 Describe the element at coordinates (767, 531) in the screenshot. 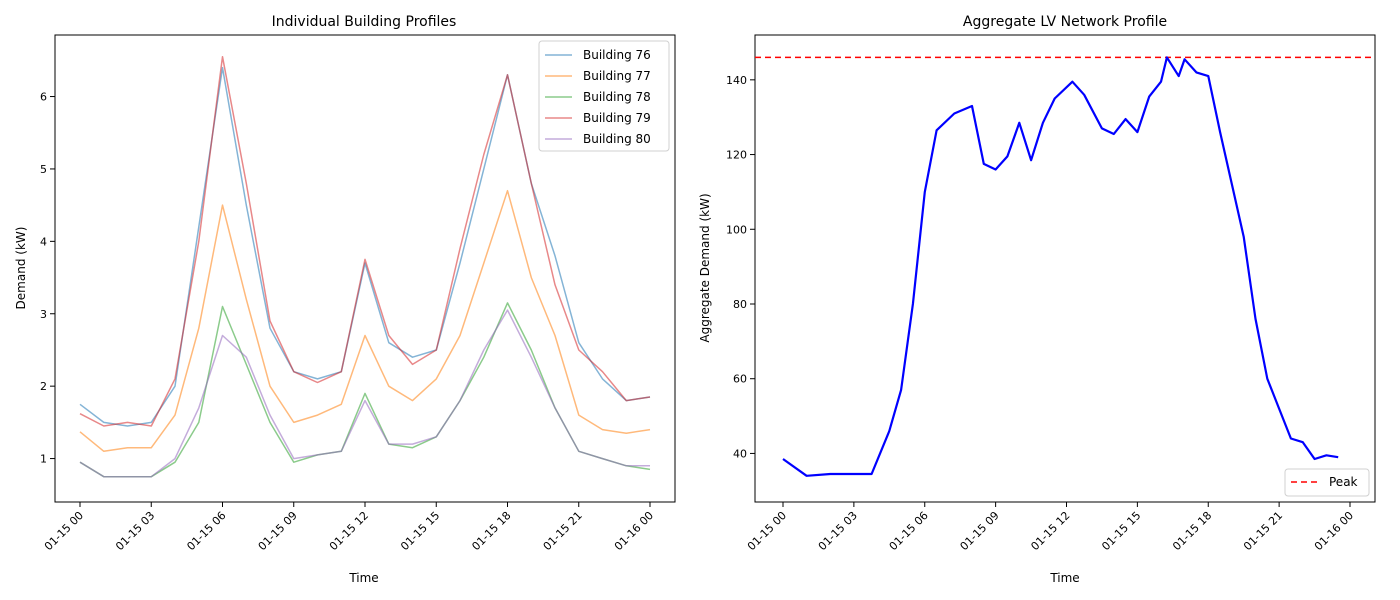

I see `right-x-tick-label: 01-15 00` at that location.